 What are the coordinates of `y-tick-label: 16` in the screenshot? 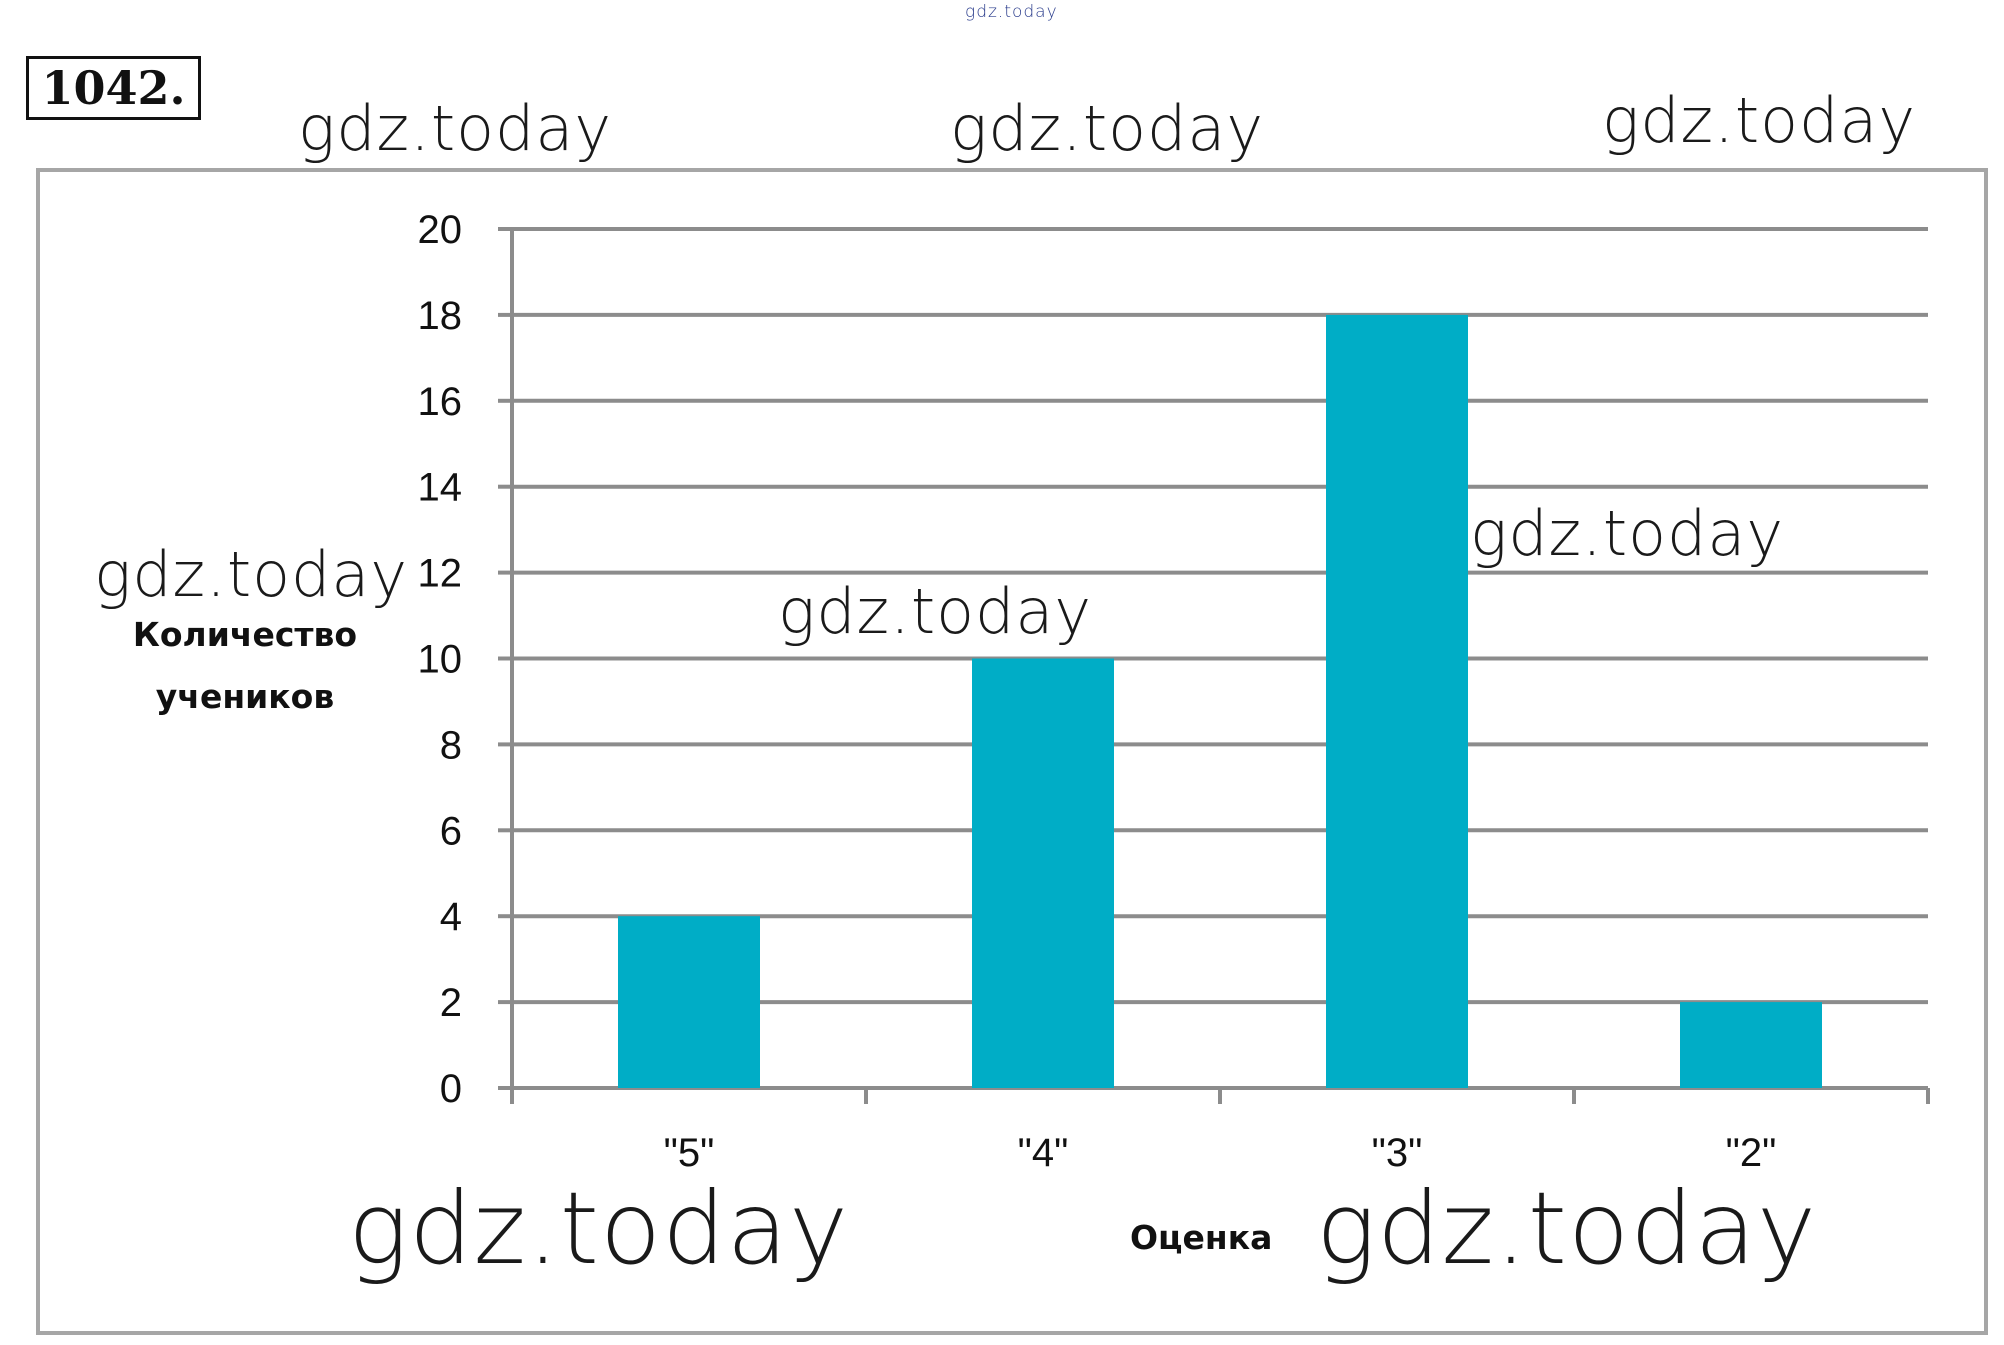 It's located at (440, 402).